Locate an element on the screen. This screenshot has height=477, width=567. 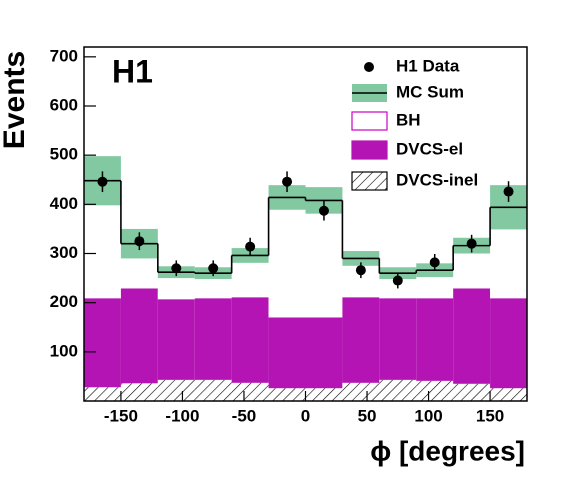
x-tick-label: -100 is located at coordinates (182, 415).